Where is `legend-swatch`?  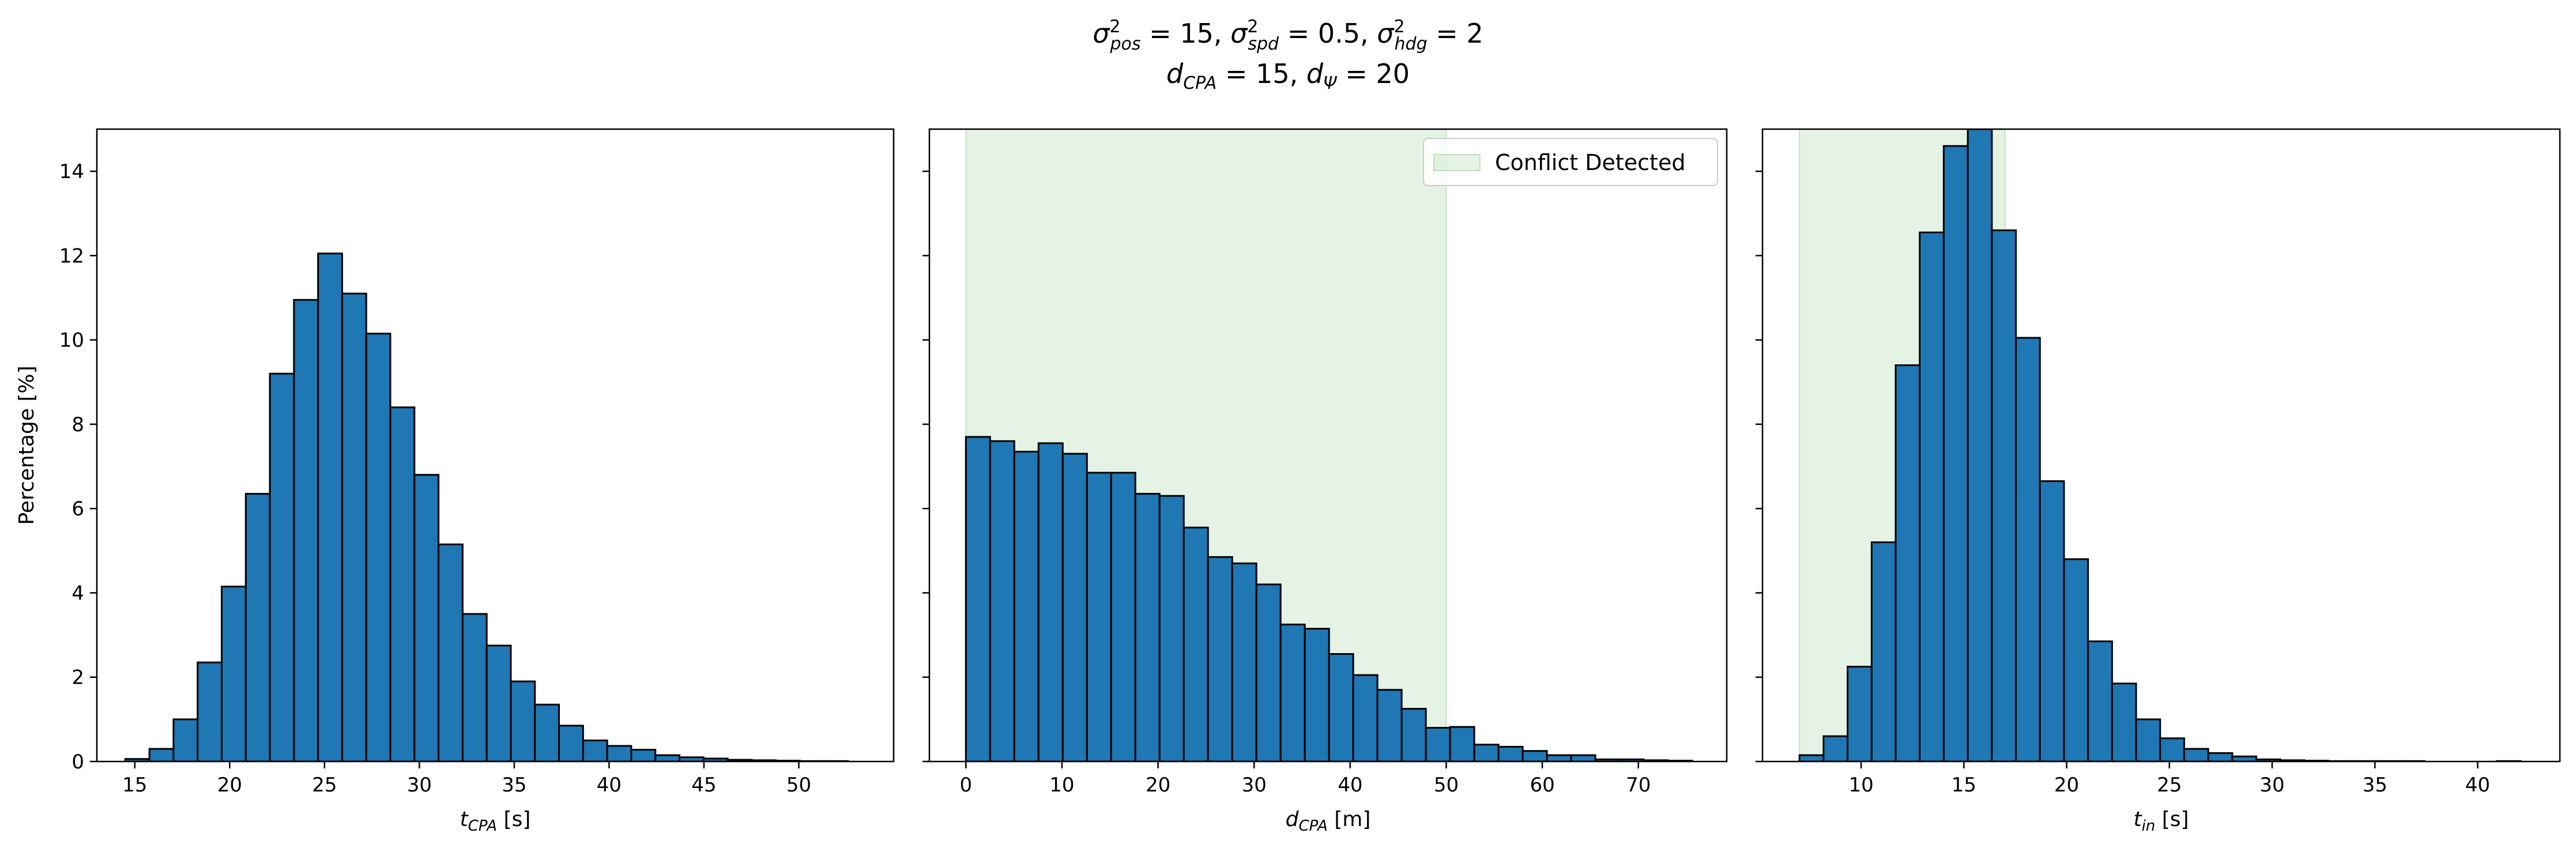
legend-swatch is located at coordinates (1457, 162).